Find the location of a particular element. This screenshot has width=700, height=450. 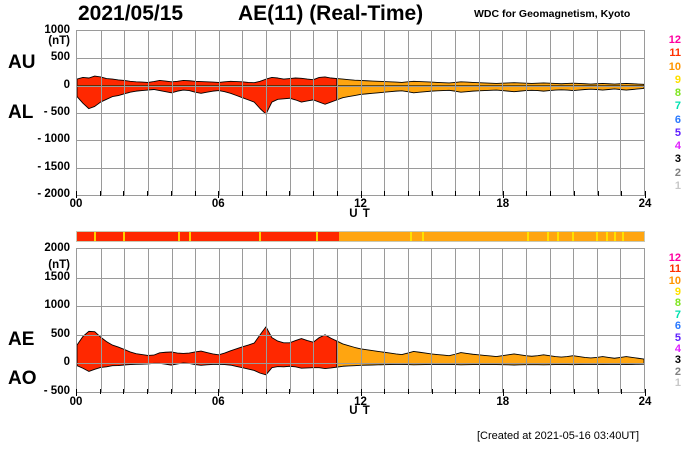

legend-item-level-10: 10 is located at coordinates (674, 66).